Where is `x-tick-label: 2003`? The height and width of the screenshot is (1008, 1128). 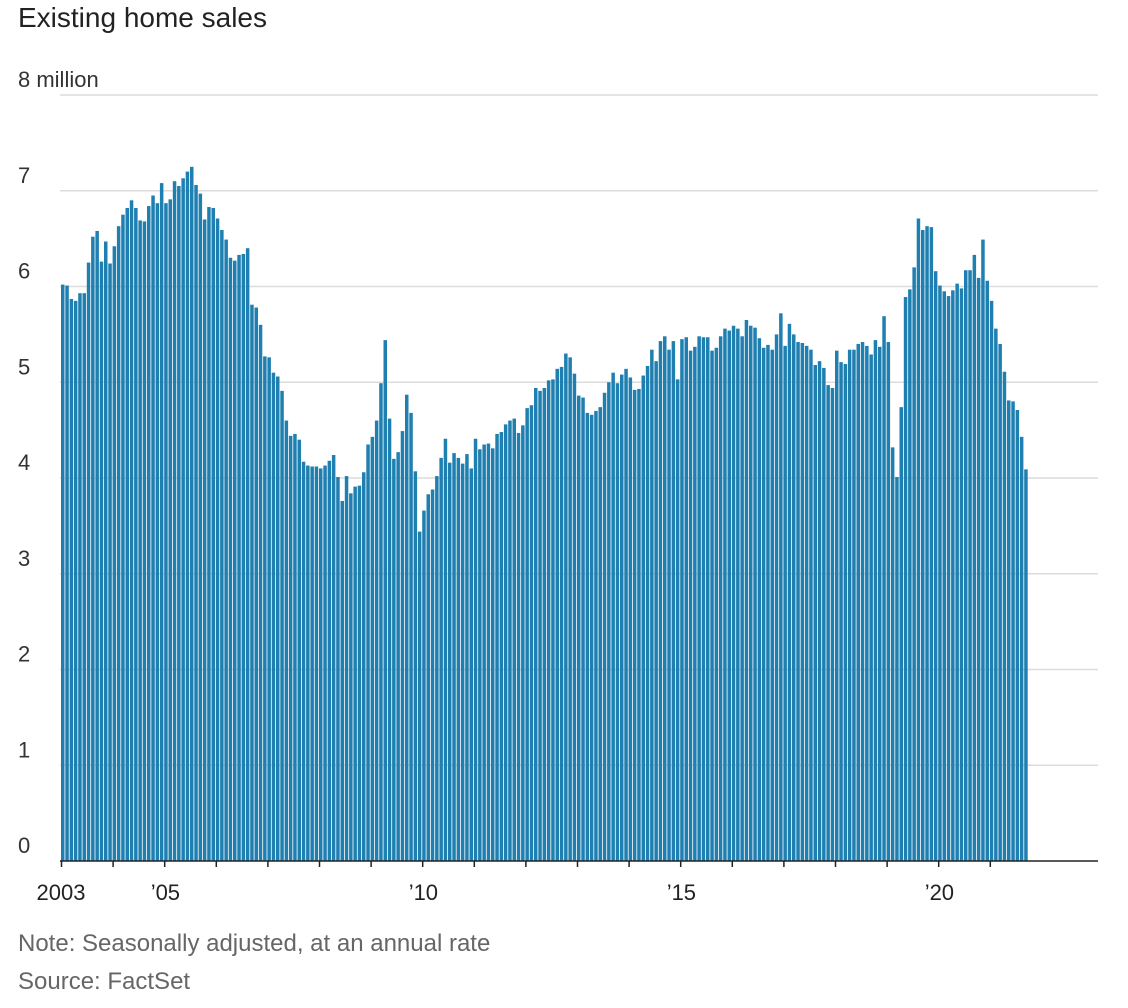
x-tick-label: 2003 is located at coordinates (61, 892).